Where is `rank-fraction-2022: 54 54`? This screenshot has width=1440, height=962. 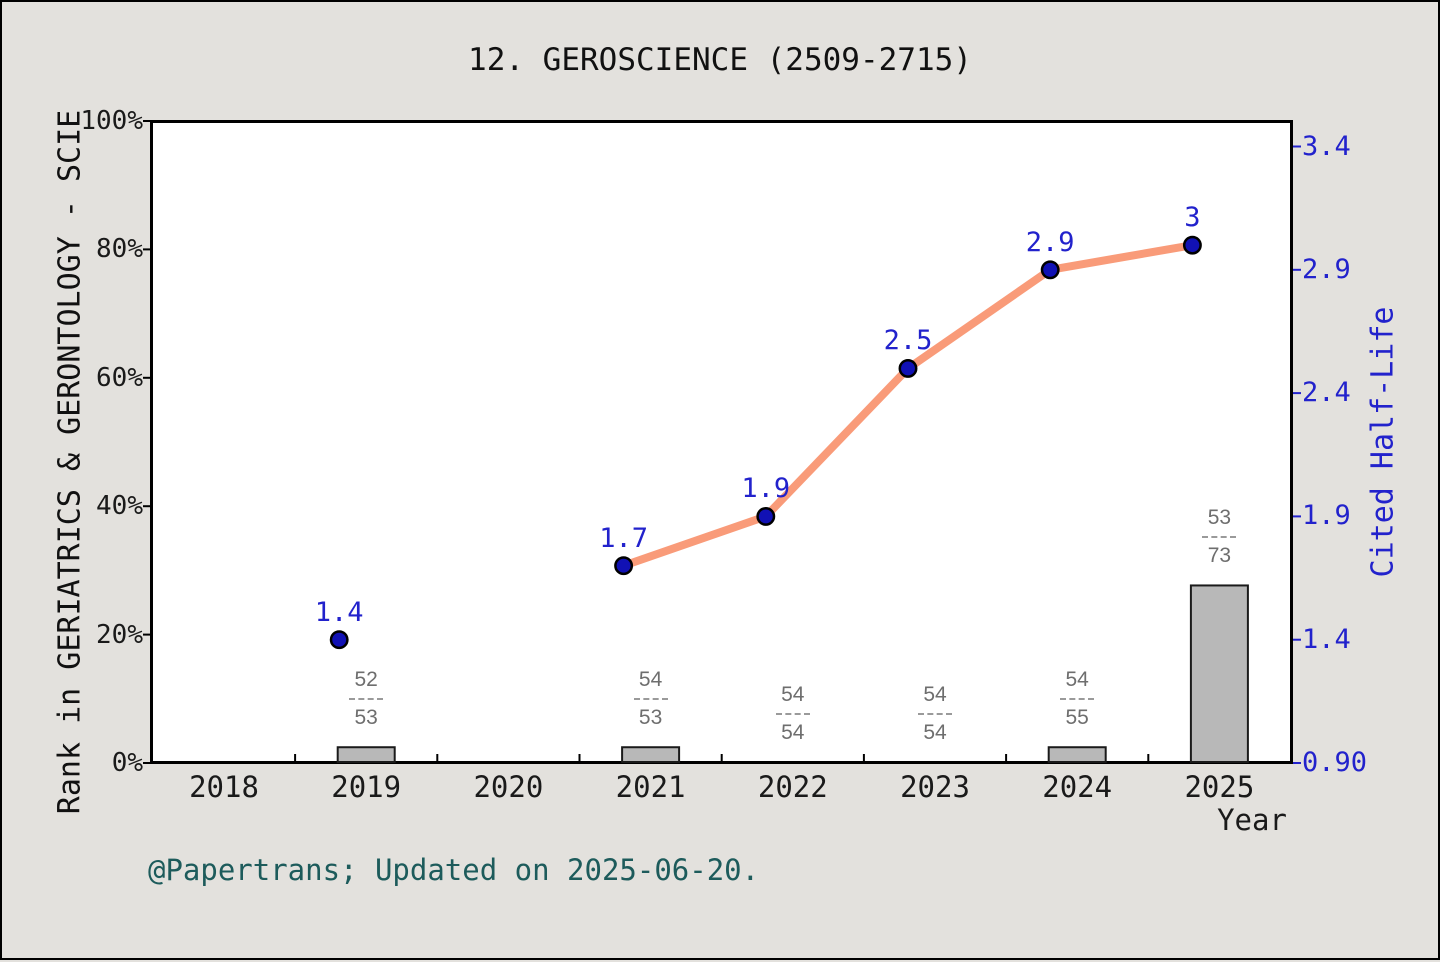
rank-fraction-2022: 54 54 is located at coordinates (793, 714).